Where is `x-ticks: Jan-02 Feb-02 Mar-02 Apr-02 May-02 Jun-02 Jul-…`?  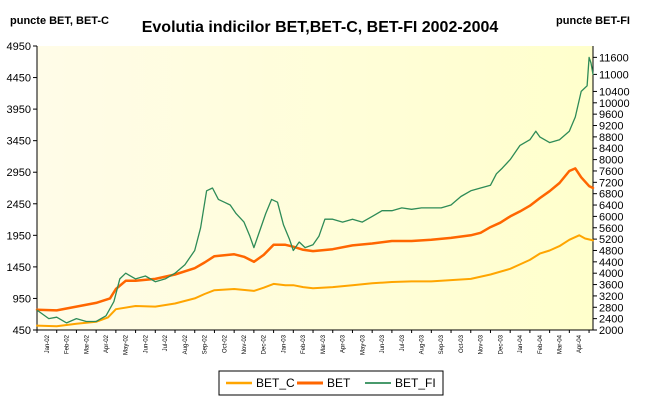 x-ticks: Jan-02 Feb-02 Mar-02 Apr-02 May-02 Jun-02 Jul-… is located at coordinates (313, 342).